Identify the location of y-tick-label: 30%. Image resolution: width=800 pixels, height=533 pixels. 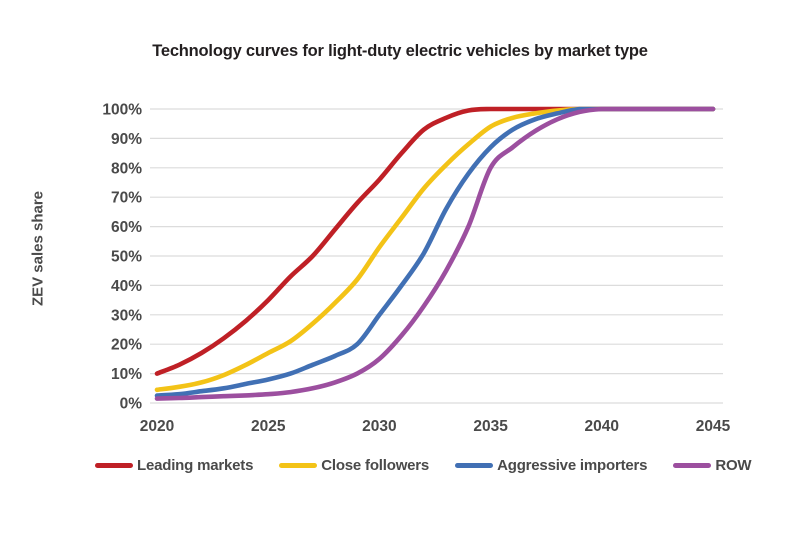
(126, 315).